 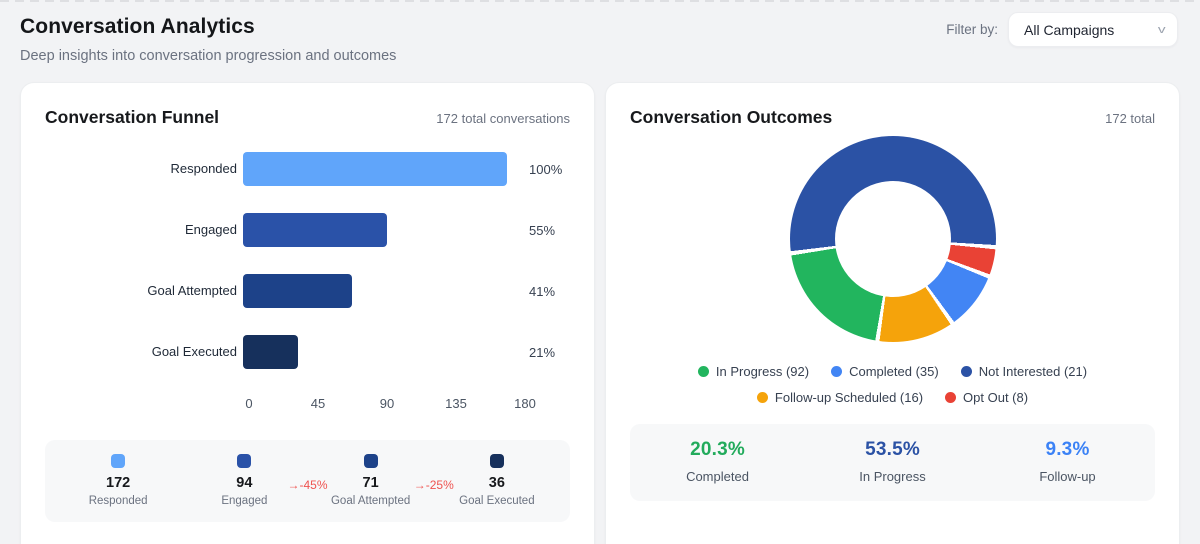 I want to click on funnel-row: Goal Attempted 41%, so click(x=307, y=291).